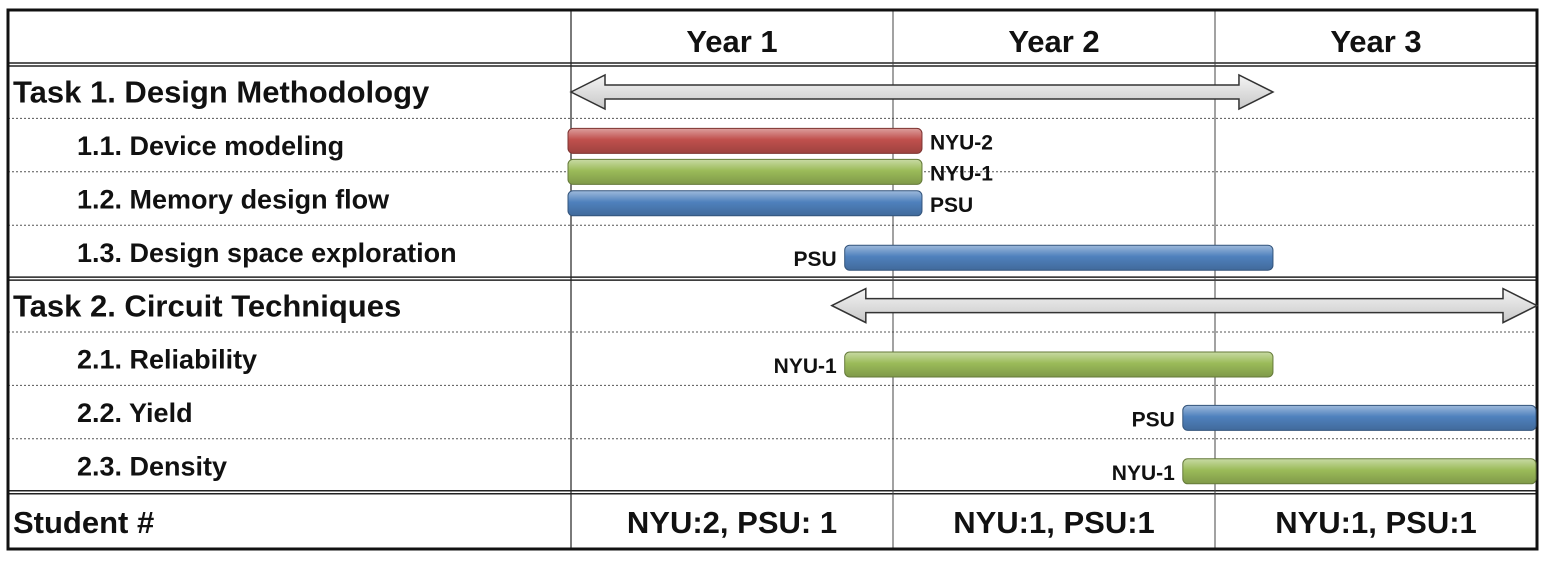 Image resolution: width=1543 pixels, height=561 pixels. What do you see at coordinates (221, 92) in the screenshot?
I see `task-label: Task 1. Design Methodology` at bounding box center [221, 92].